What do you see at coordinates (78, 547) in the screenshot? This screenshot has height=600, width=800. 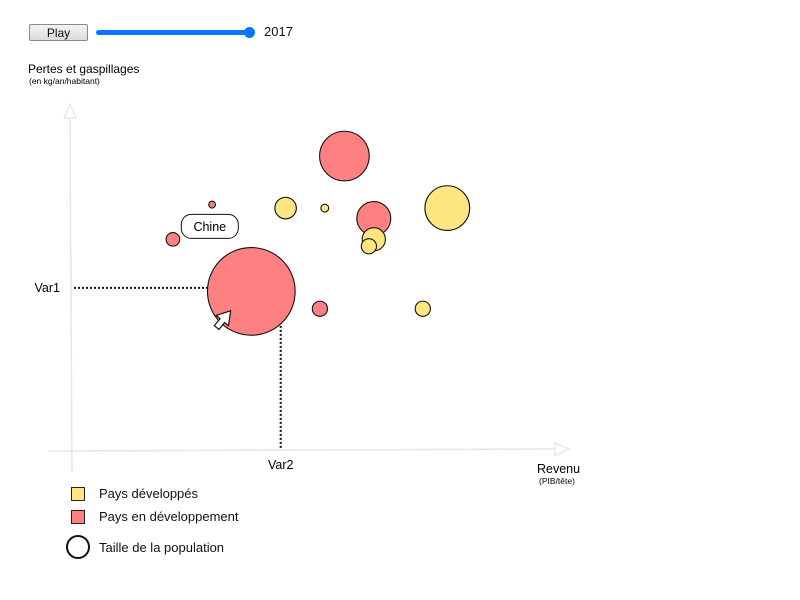 I see `population-size-circle-icon` at bounding box center [78, 547].